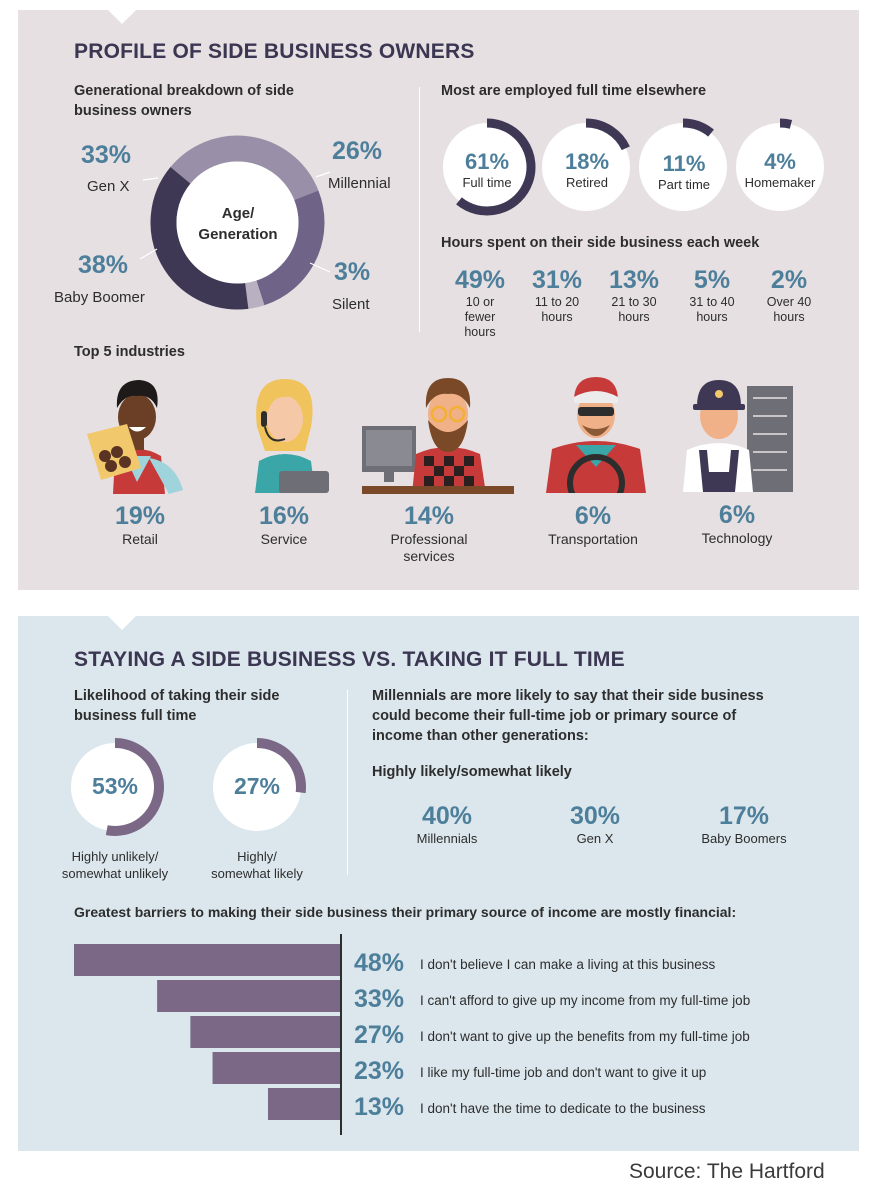 Image resolution: width=876 pixels, height=1189 pixels. I want to click on industry-item: 14% Professional services, so click(429, 533).